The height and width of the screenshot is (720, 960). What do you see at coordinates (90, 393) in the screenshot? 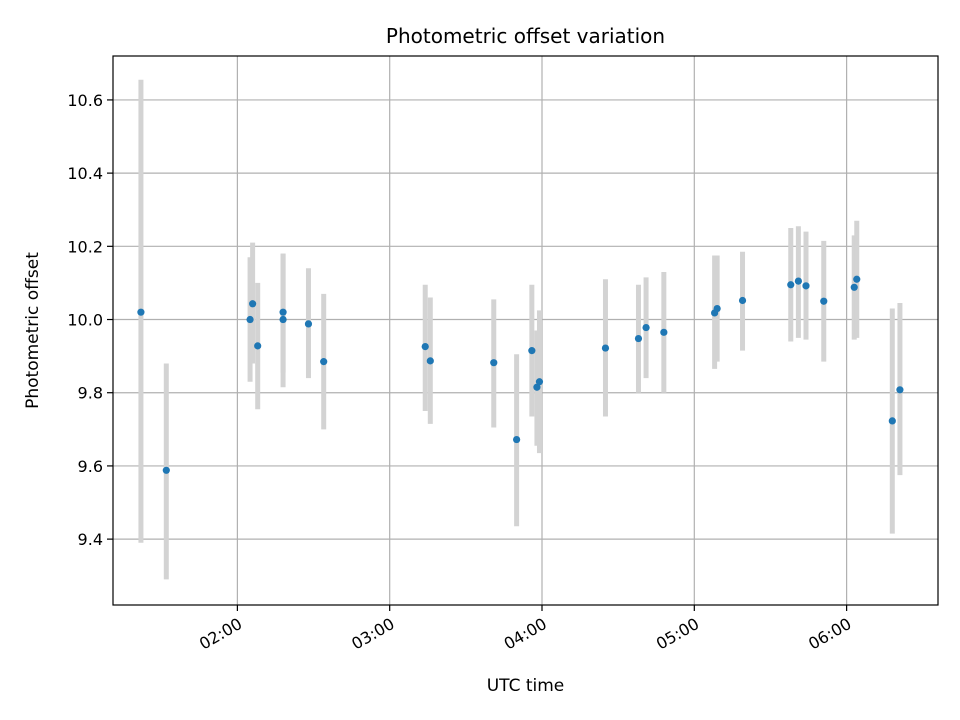
I see `y-tick-label: 9.8` at bounding box center [90, 393].